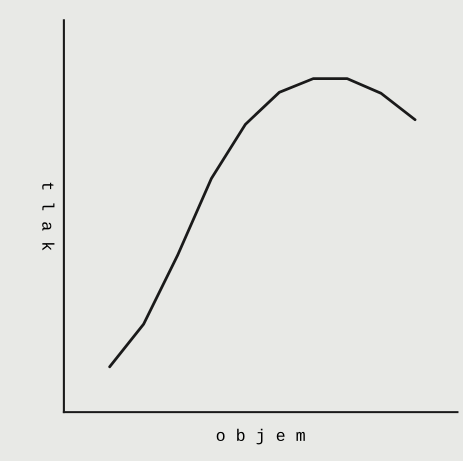 Image resolution: width=463 pixels, height=461 pixels. What do you see at coordinates (48, 216) in the screenshot?
I see `y-axis-title: t l a k` at bounding box center [48, 216].